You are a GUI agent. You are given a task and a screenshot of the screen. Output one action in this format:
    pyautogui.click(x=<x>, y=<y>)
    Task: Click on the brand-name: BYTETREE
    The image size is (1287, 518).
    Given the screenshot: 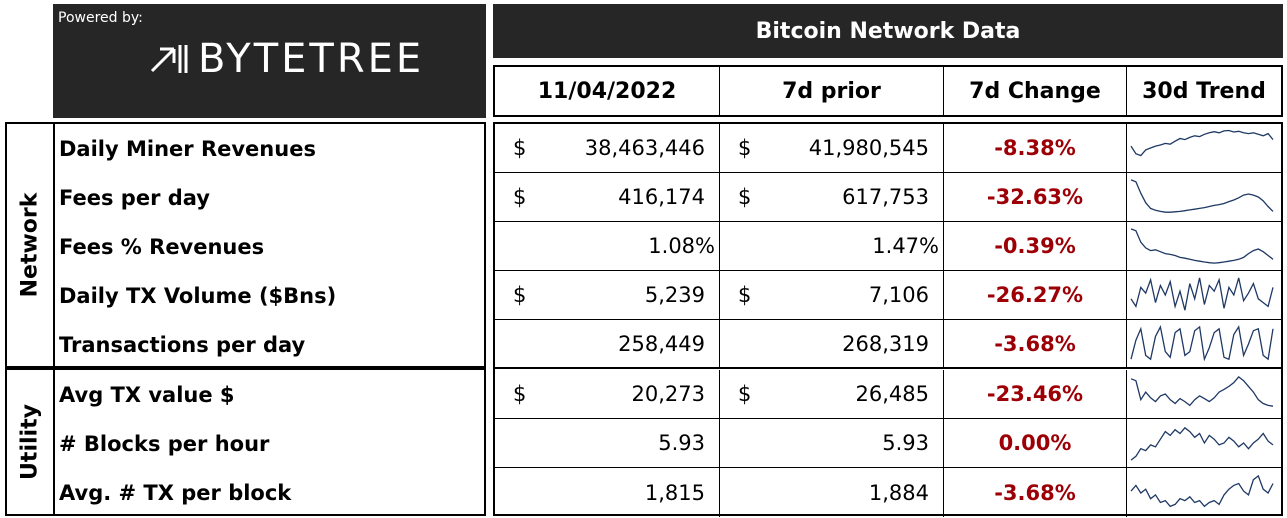 What is the action you would take?
    pyautogui.click(x=311, y=59)
    